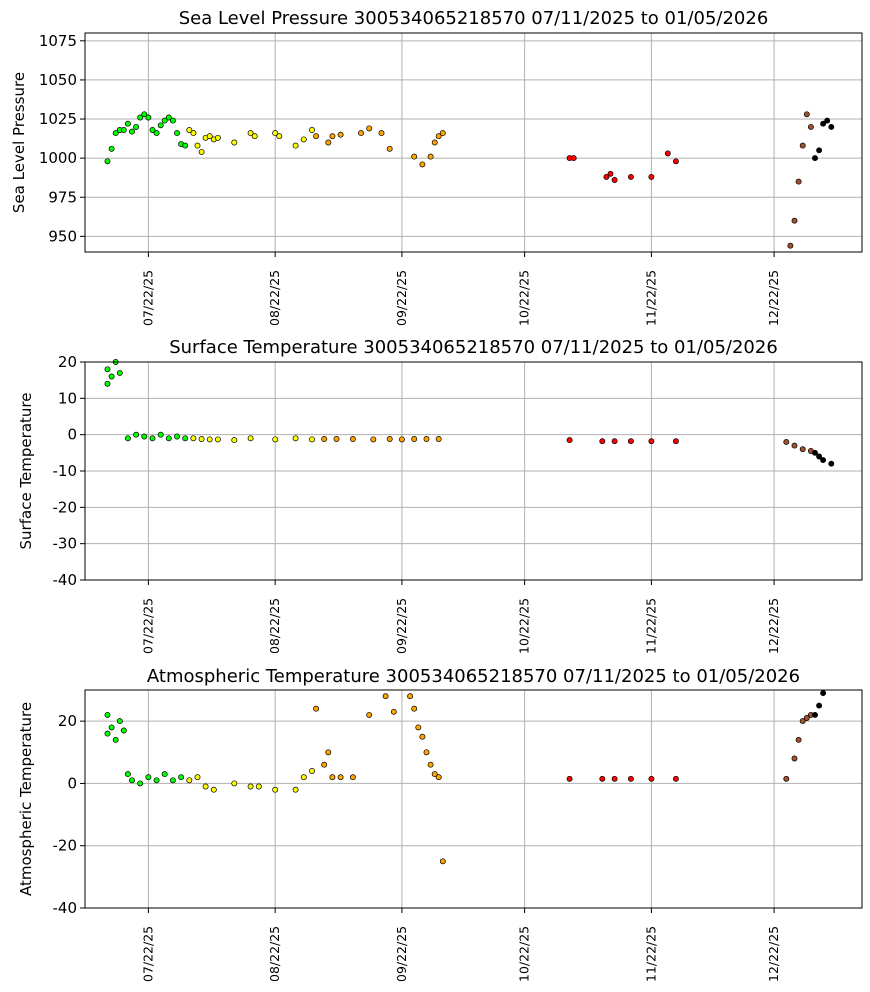 Image resolution: width=870 pixels, height=992 pixels. Describe the element at coordinates (274, 298) in the screenshot. I see `x-tick-label: 08/22/25` at that location.